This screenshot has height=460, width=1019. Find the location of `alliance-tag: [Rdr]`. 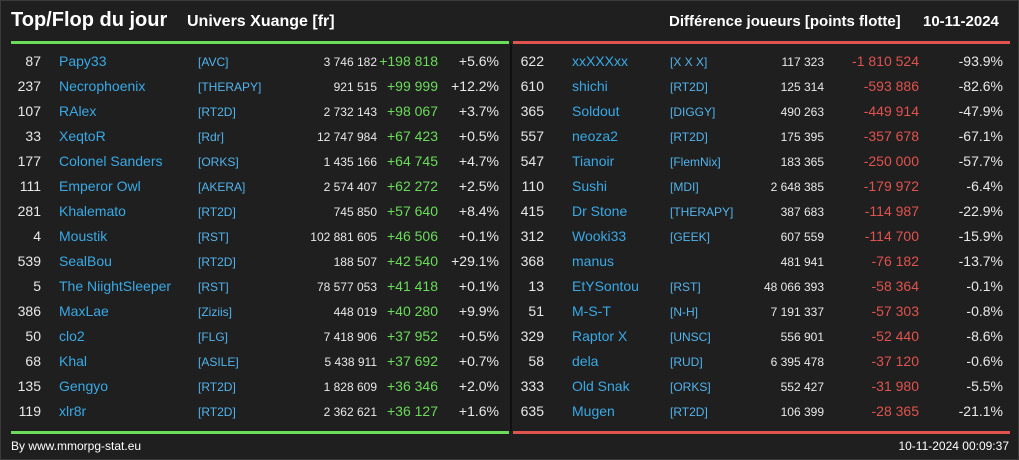

alliance-tag: [Rdr] is located at coordinates (211, 137).